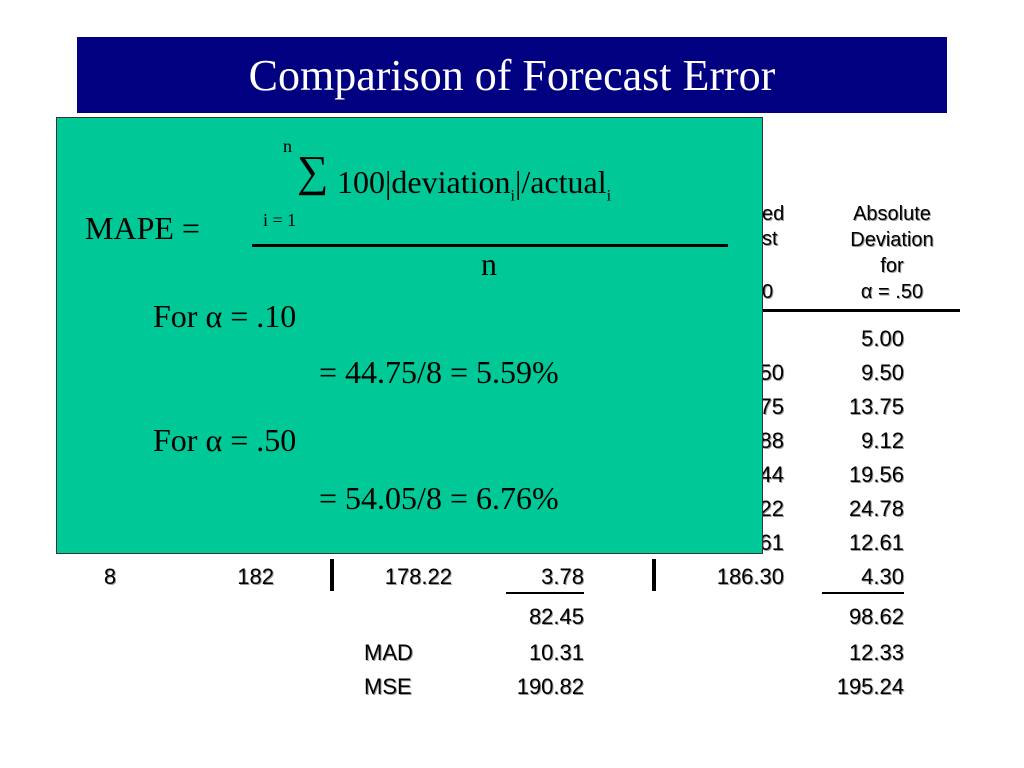  I want to click on sum-lower-limit: i = 1, so click(280, 220).